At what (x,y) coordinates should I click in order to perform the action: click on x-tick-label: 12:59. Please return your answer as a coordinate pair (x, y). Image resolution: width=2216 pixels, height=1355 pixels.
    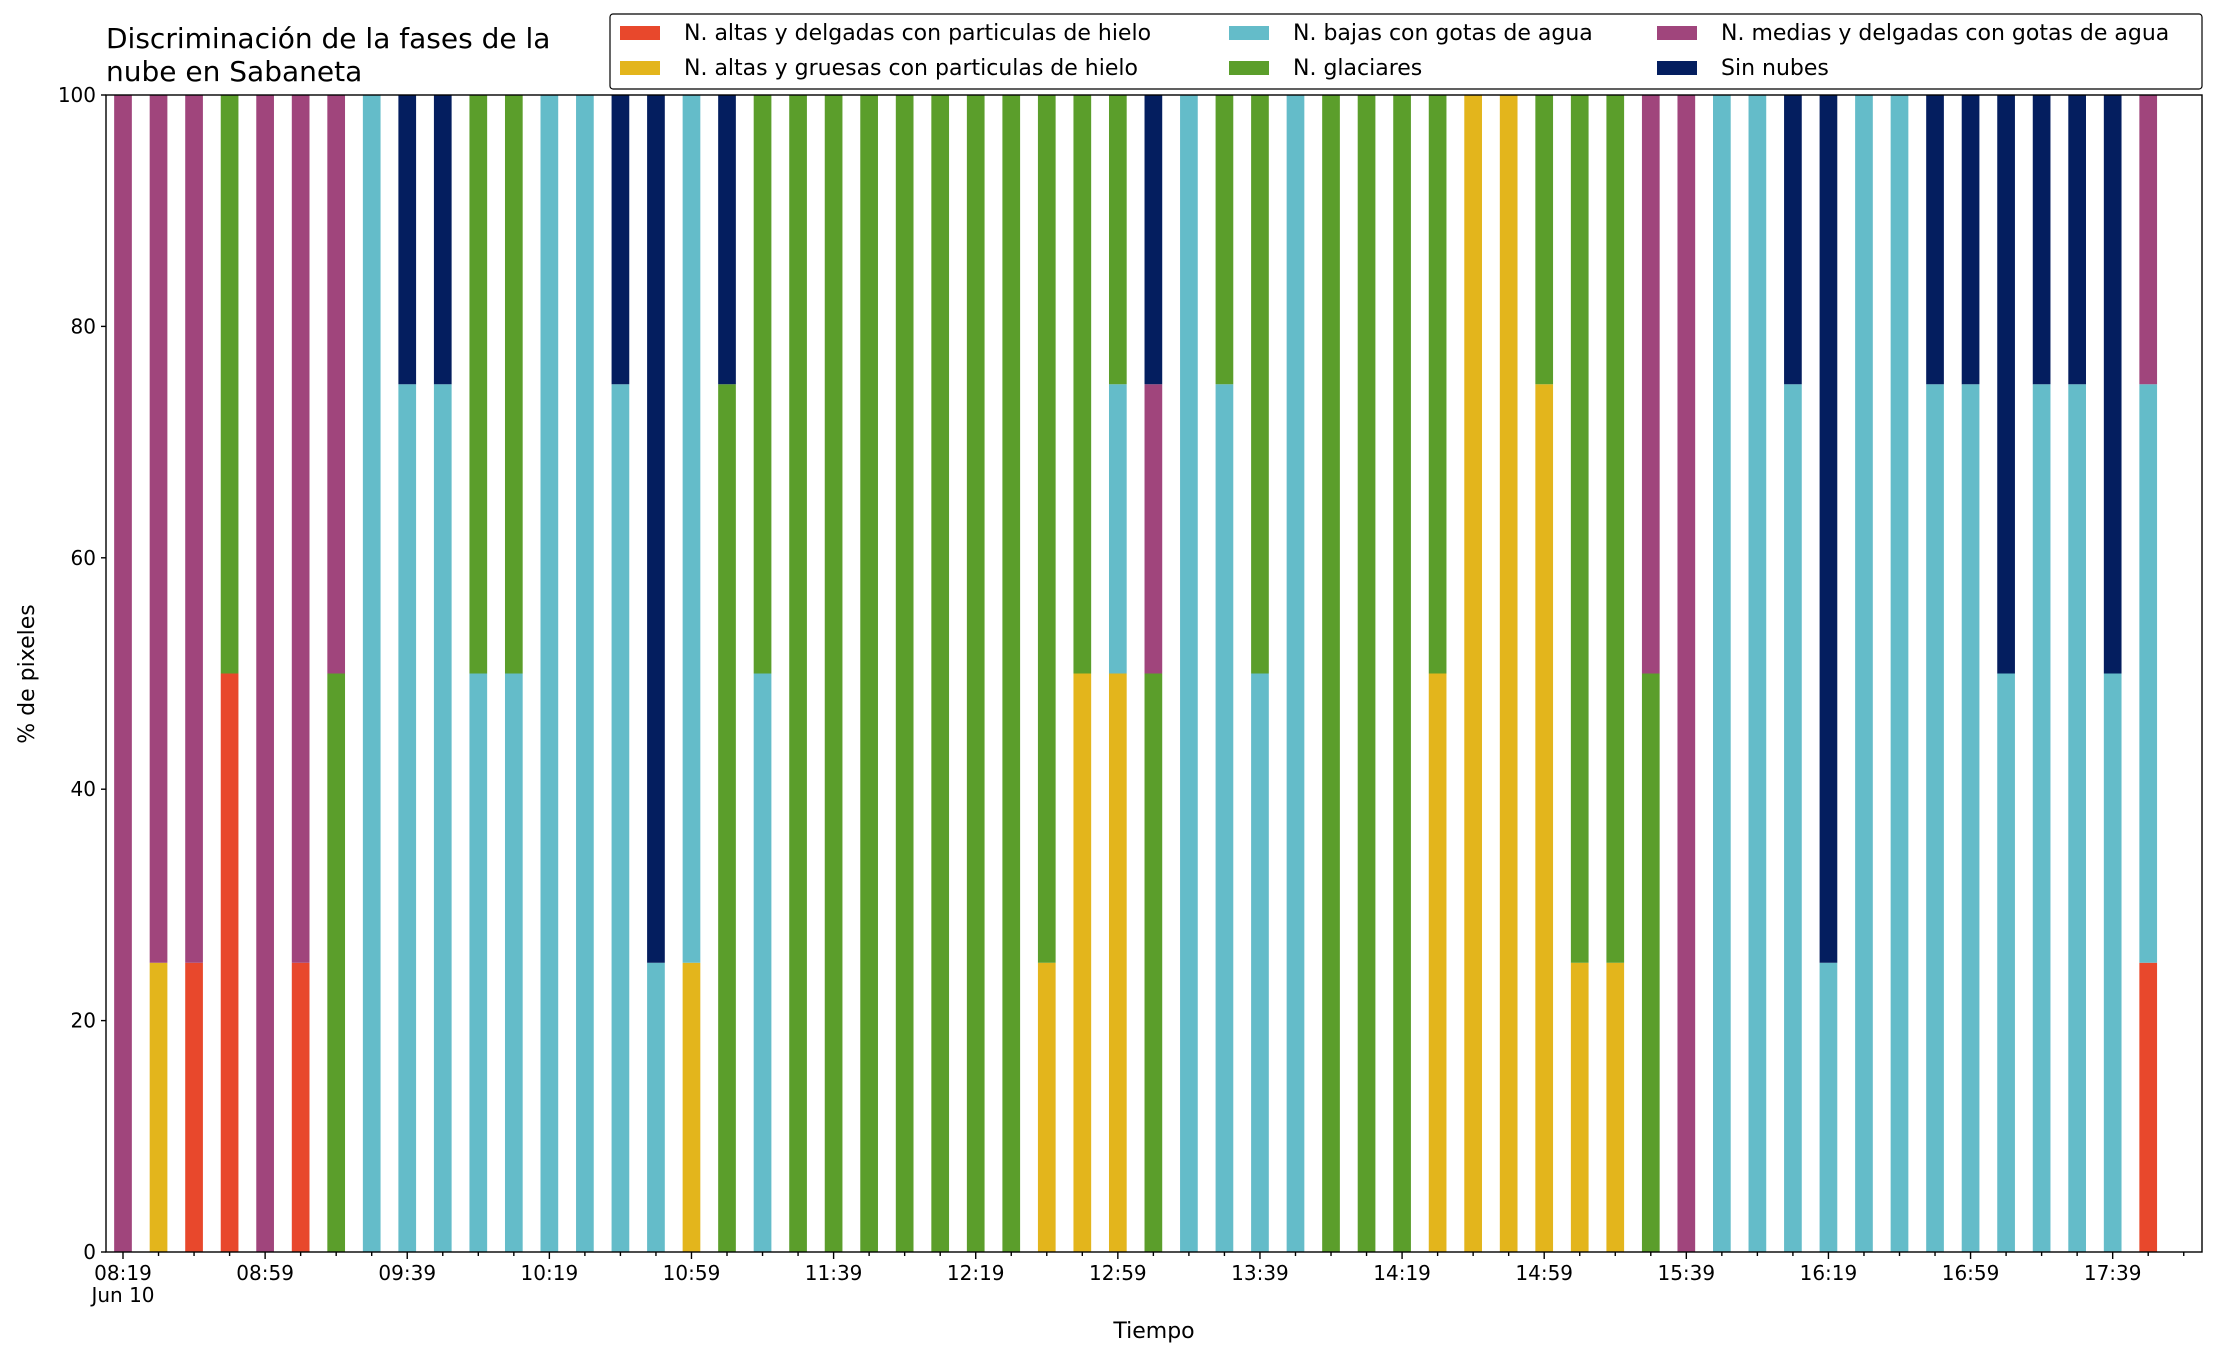
    Looking at the image, I should click on (1118, 1273).